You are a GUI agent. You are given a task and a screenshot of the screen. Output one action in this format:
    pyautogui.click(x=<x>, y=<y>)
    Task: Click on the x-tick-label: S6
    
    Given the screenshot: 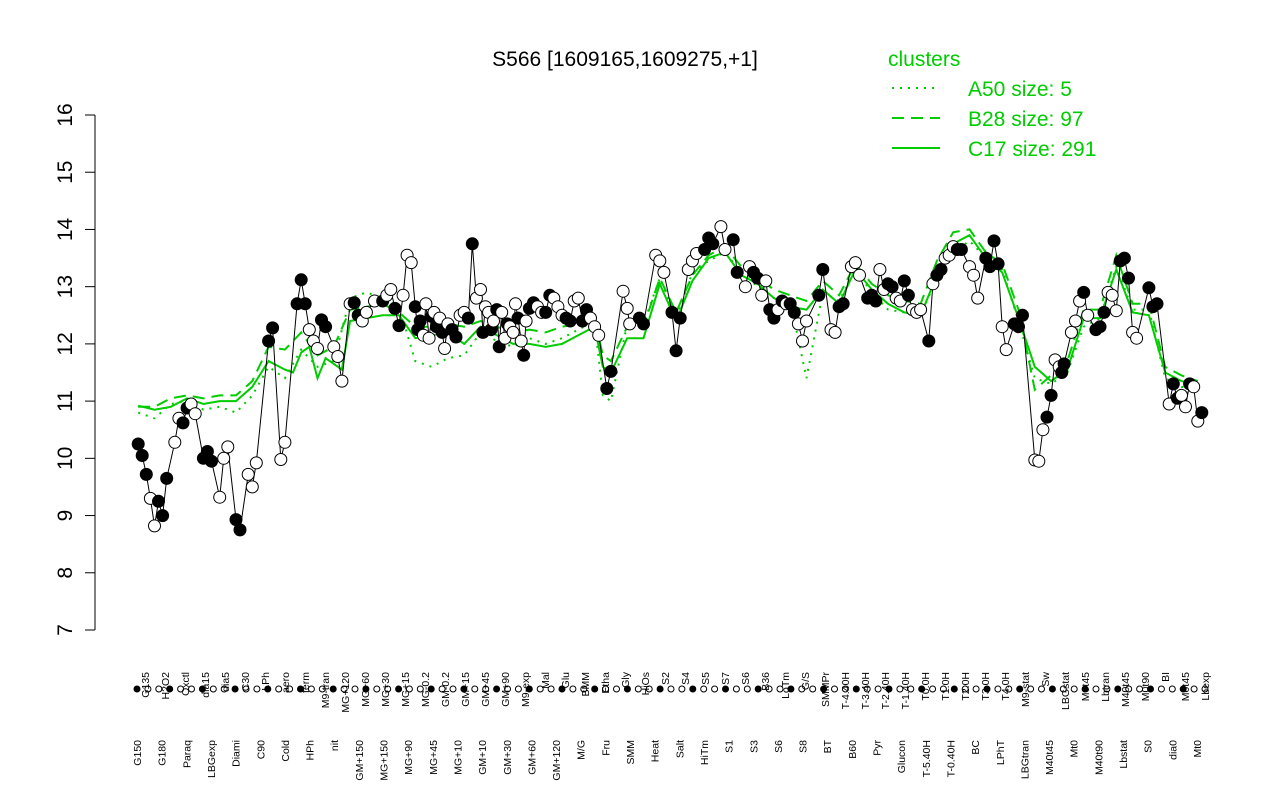 What is the action you would take?
    pyautogui.click(x=746, y=678)
    